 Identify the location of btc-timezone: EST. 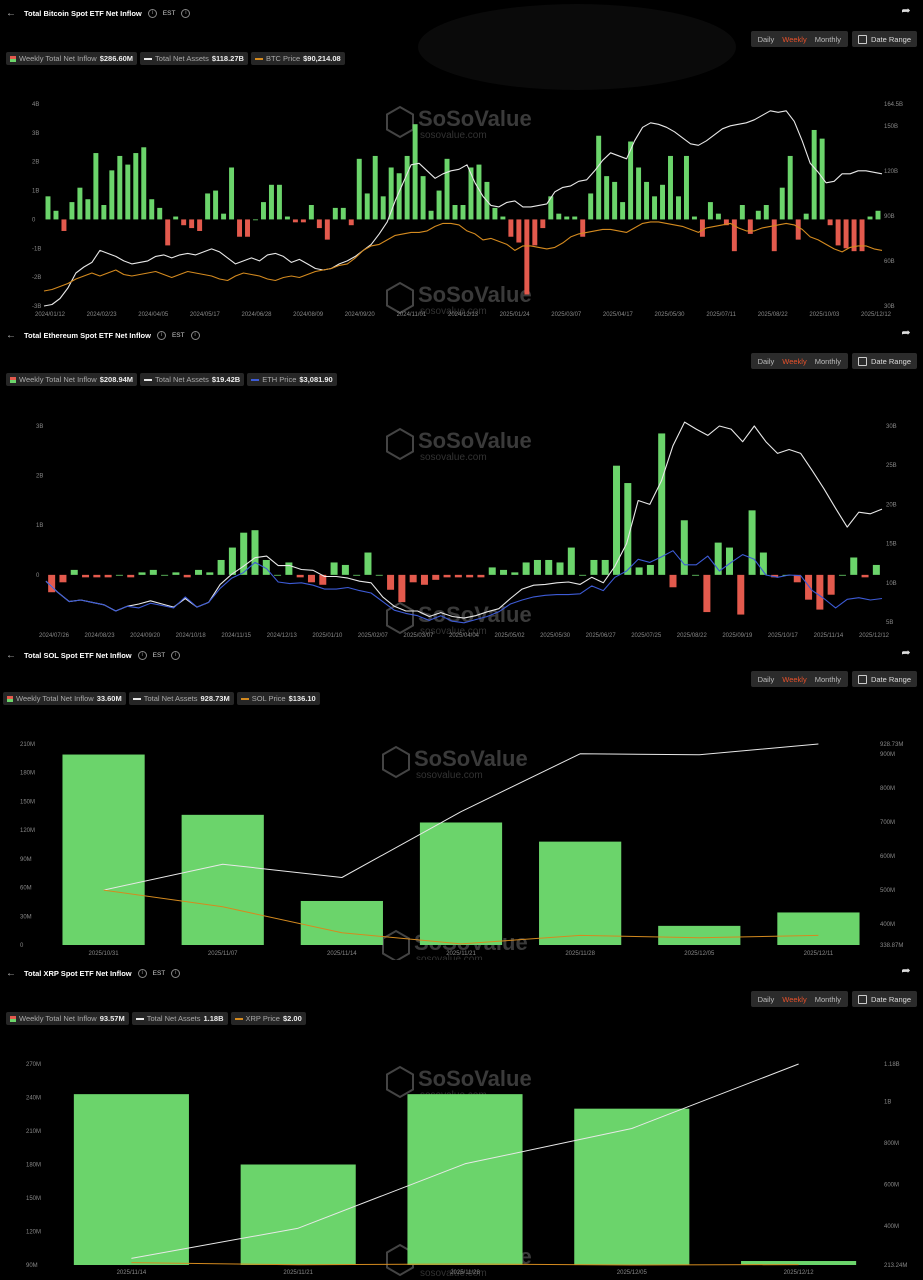
(169, 13).